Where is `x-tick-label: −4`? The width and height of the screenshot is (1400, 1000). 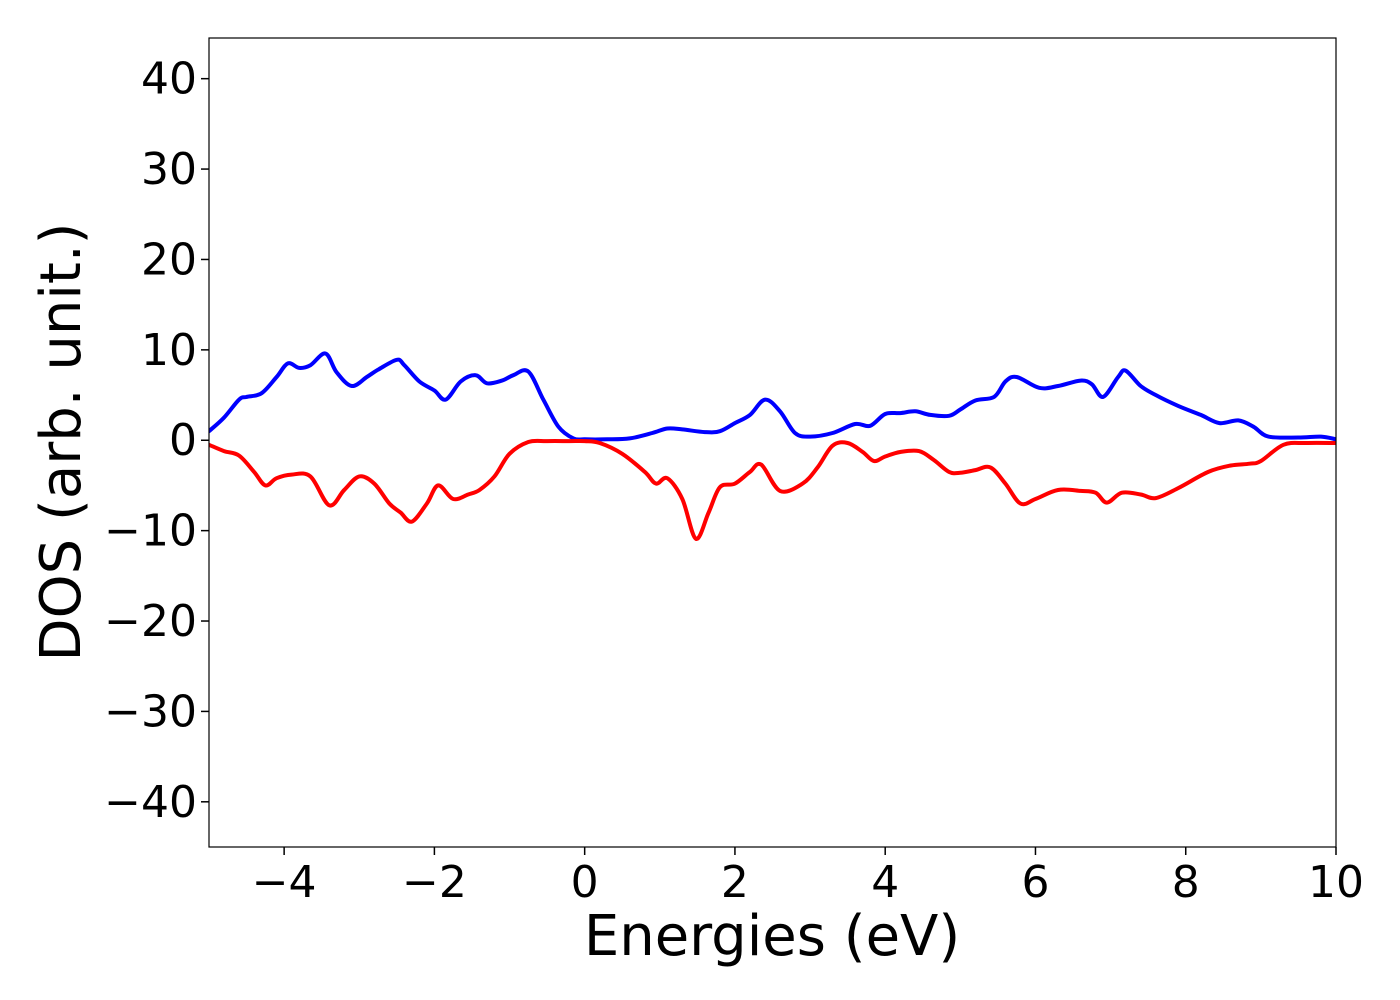
x-tick-label: −4 is located at coordinates (284, 882).